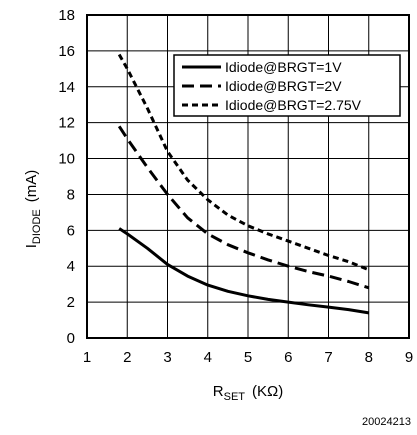 Image resolution: width=417 pixels, height=435 pixels. What do you see at coordinates (71, 230) in the screenshot?
I see `y-tick-label: 6` at bounding box center [71, 230].